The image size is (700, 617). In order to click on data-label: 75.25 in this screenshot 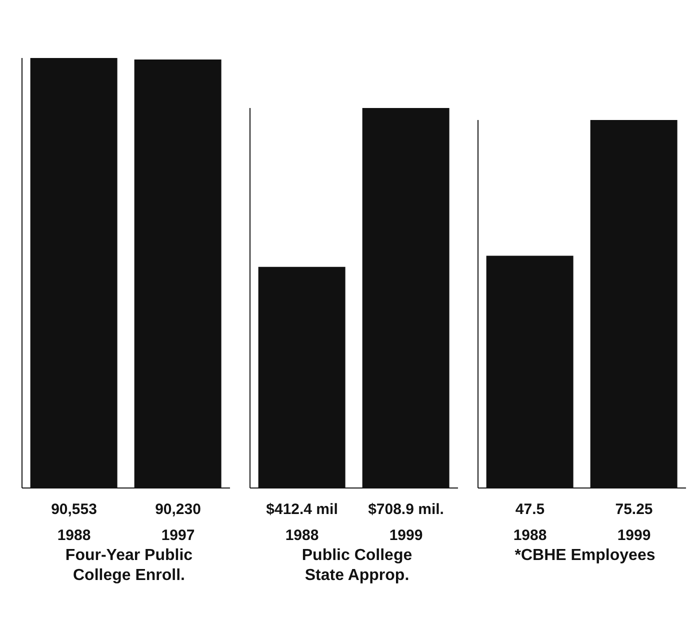, I will do `click(634, 509)`.